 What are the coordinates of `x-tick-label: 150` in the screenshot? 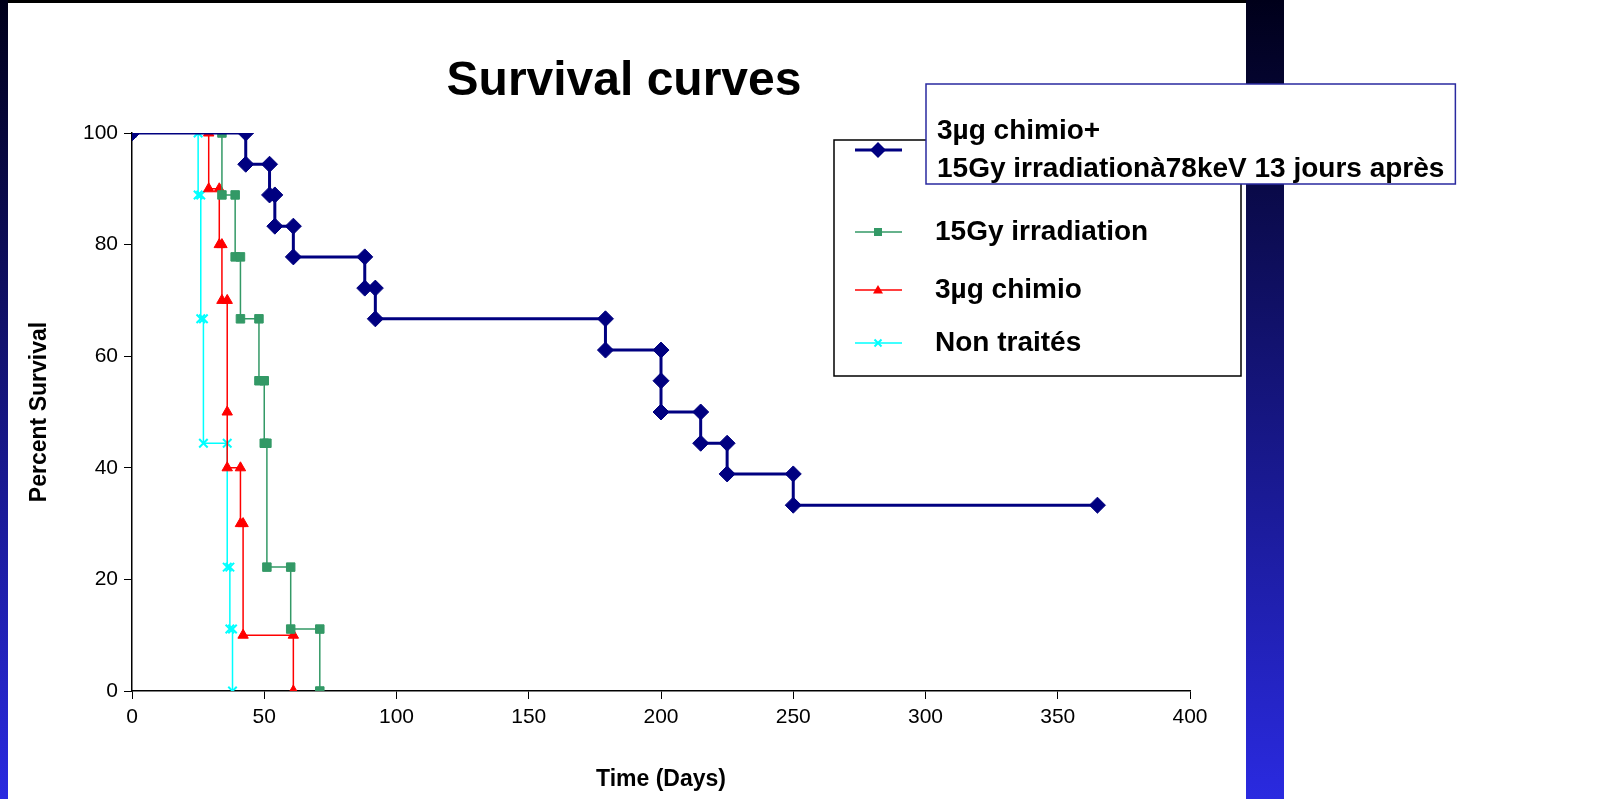 It's located at (529, 716).